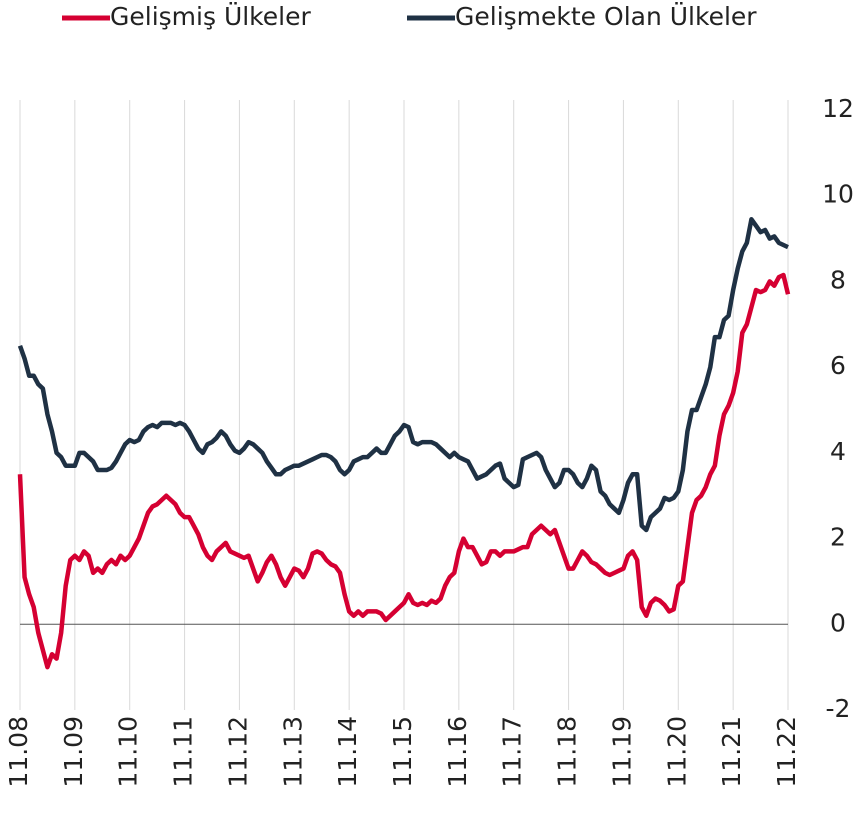 This screenshot has height=819, width=863. I want to click on x-tick-label: 11.20, so click(676, 752).